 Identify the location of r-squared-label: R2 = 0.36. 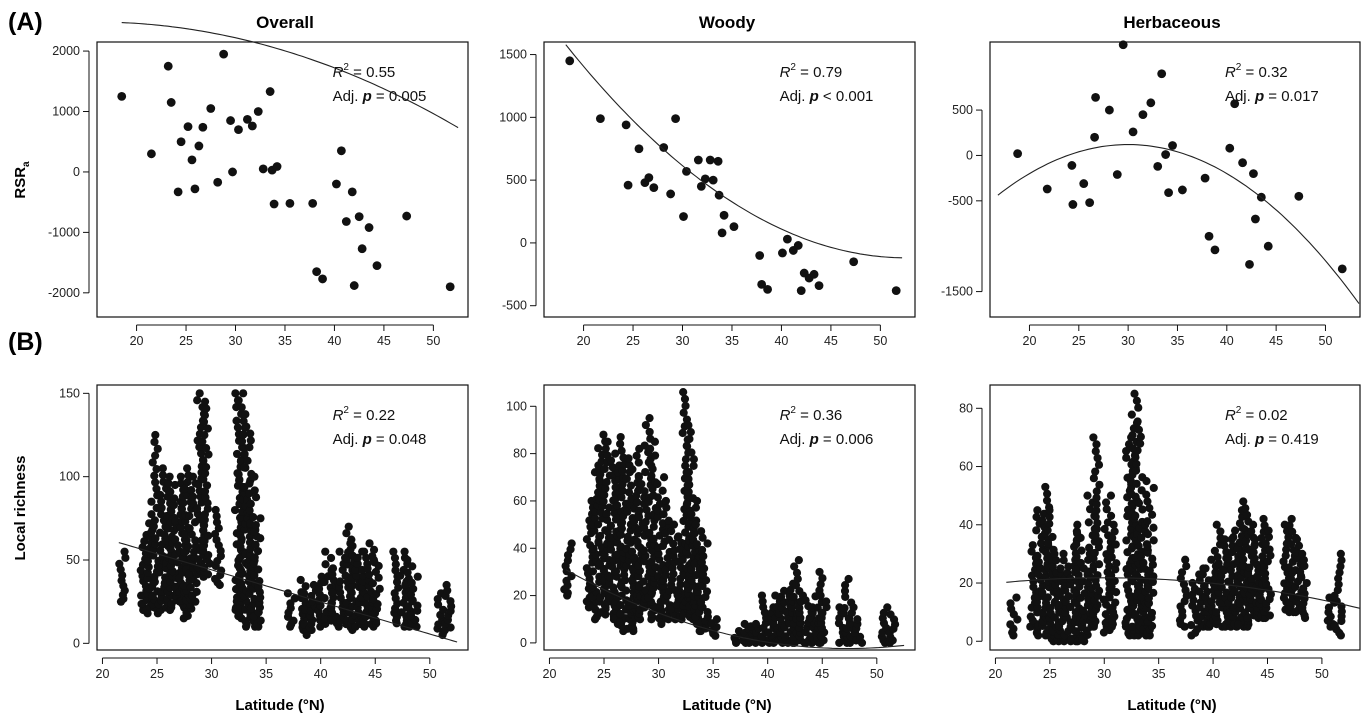
(811, 414).